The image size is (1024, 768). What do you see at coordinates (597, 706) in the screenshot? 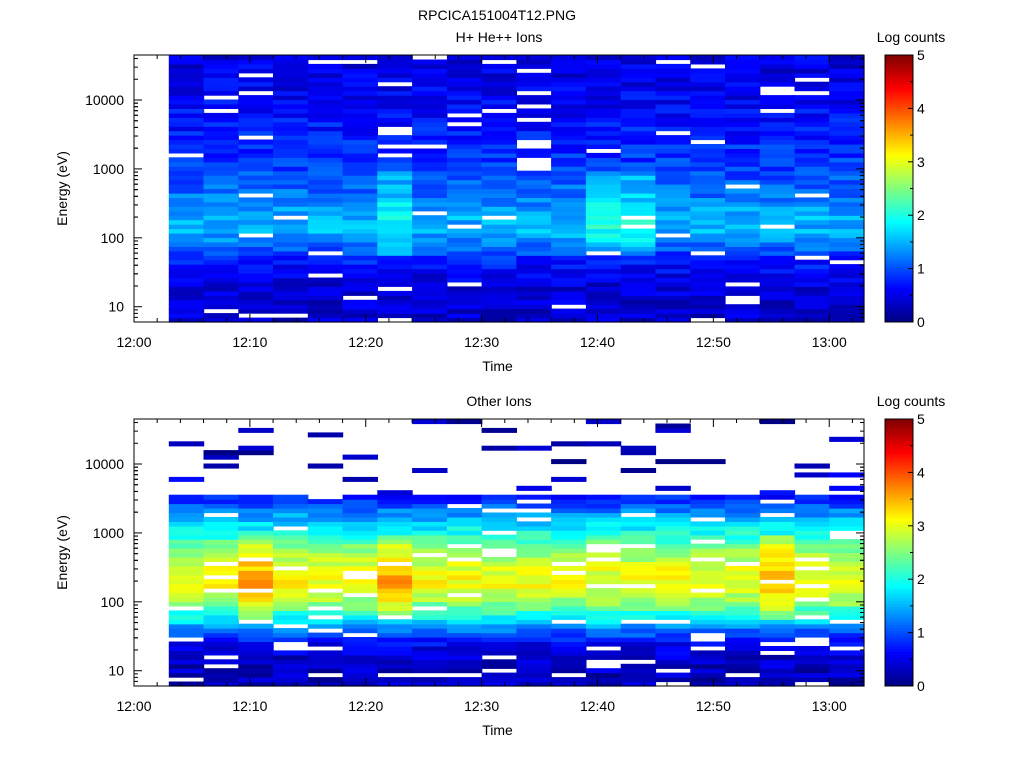
I see `x-tick-label: 12:40` at bounding box center [597, 706].